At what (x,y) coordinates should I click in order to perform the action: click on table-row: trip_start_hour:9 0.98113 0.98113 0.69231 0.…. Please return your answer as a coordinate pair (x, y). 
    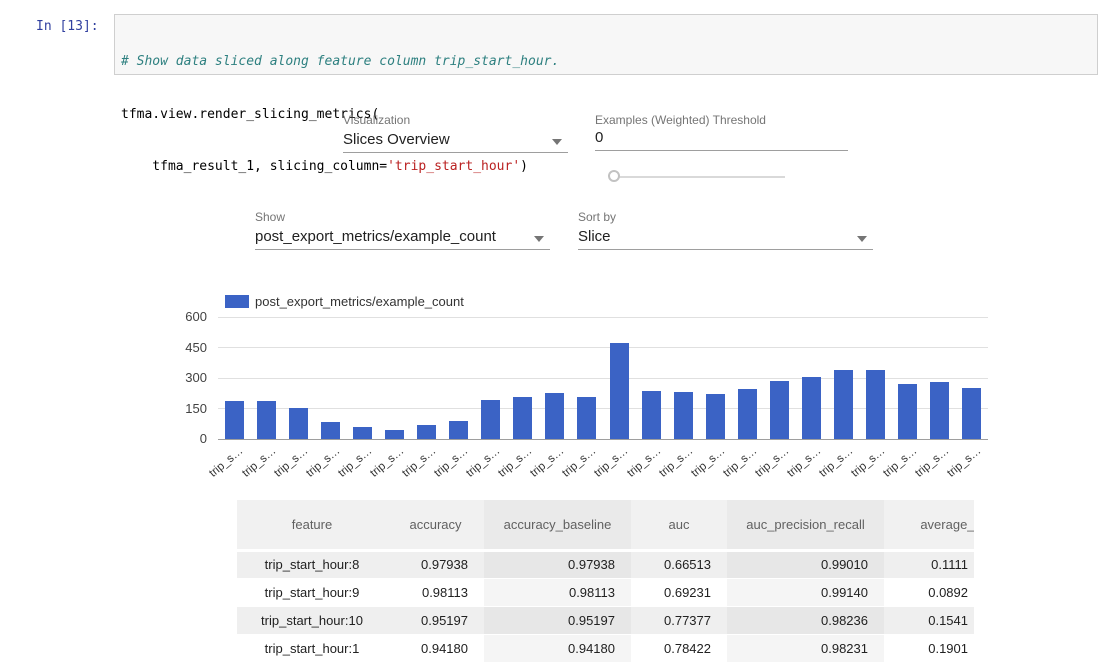
    Looking at the image, I should click on (605, 592).